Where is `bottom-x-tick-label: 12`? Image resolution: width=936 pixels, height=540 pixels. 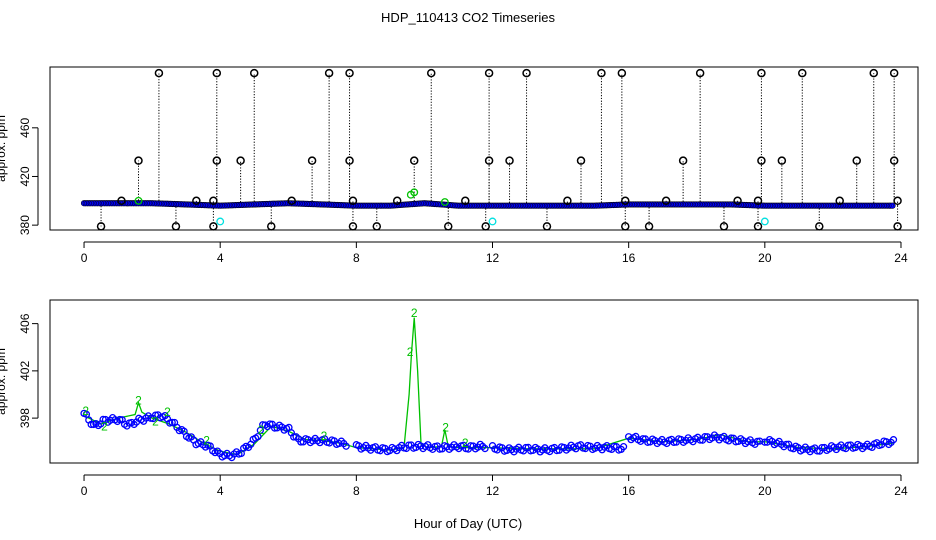 bottom-x-tick-label: 12 is located at coordinates (493, 491).